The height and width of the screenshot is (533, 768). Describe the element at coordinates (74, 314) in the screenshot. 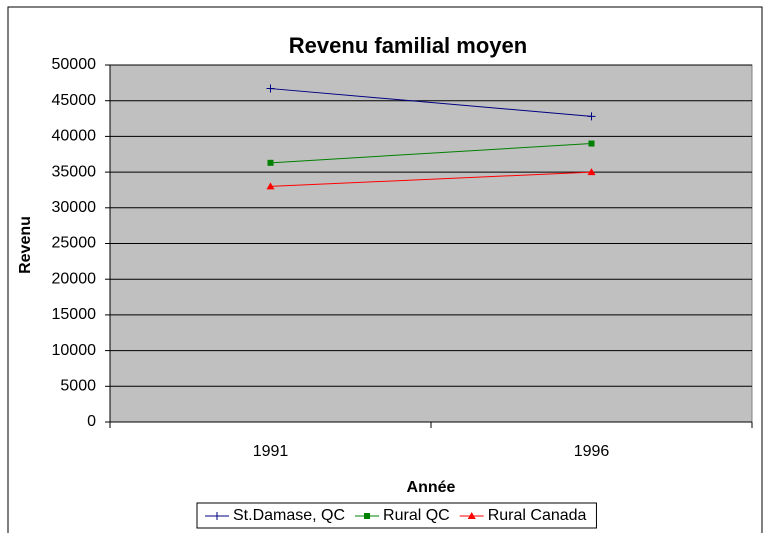

I see `y-tick-label: 15000` at that location.